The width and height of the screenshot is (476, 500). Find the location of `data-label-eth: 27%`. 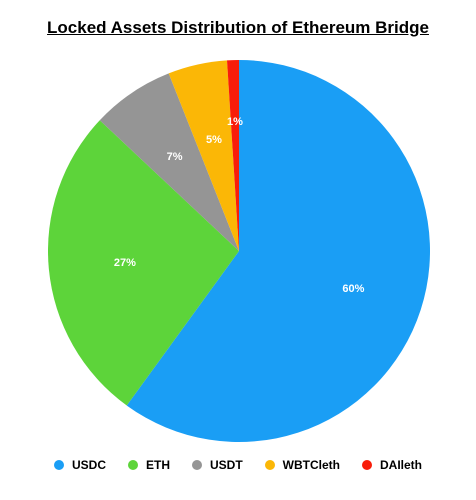

data-label-eth: 27% is located at coordinates (125, 263).